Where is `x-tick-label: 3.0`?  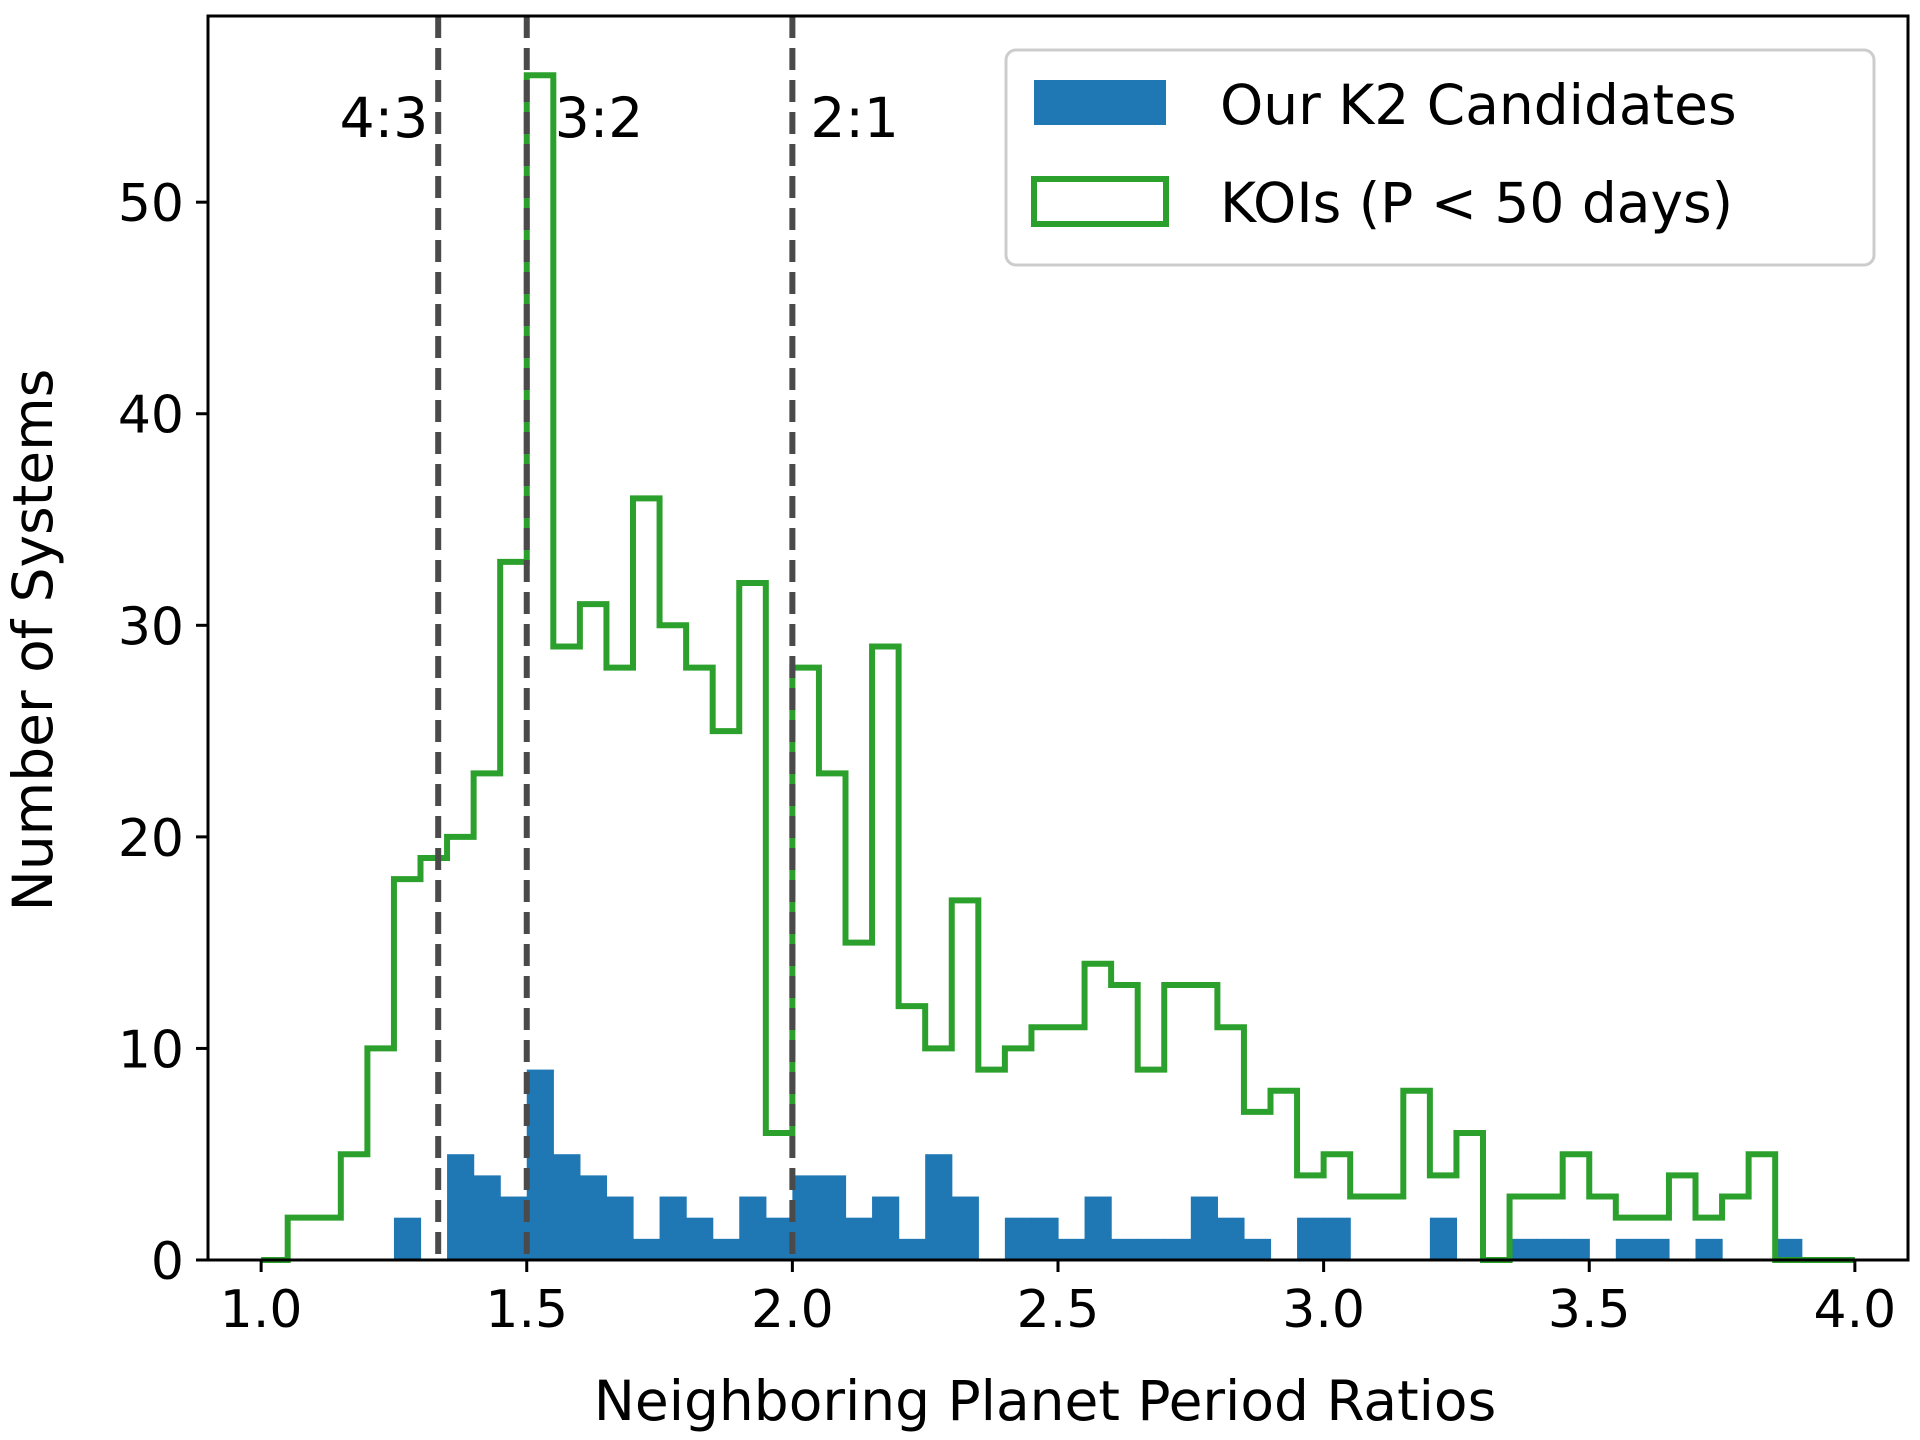
x-tick-label: 3.0 is located at coordinates (1323, 1310).